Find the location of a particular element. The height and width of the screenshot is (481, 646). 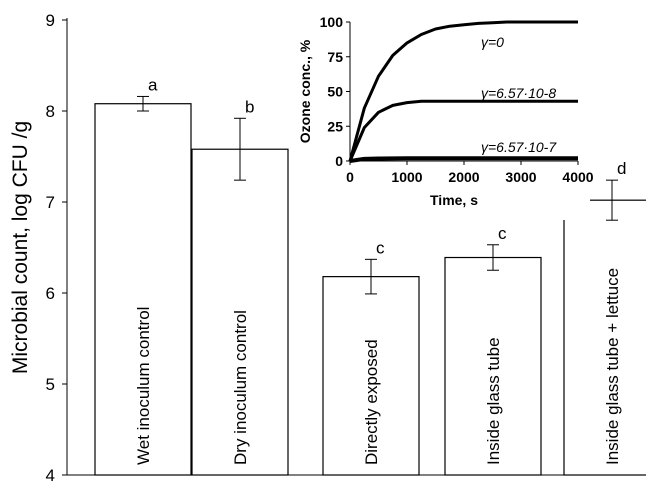

significance-letter: a is located at coordinates (153, 84).